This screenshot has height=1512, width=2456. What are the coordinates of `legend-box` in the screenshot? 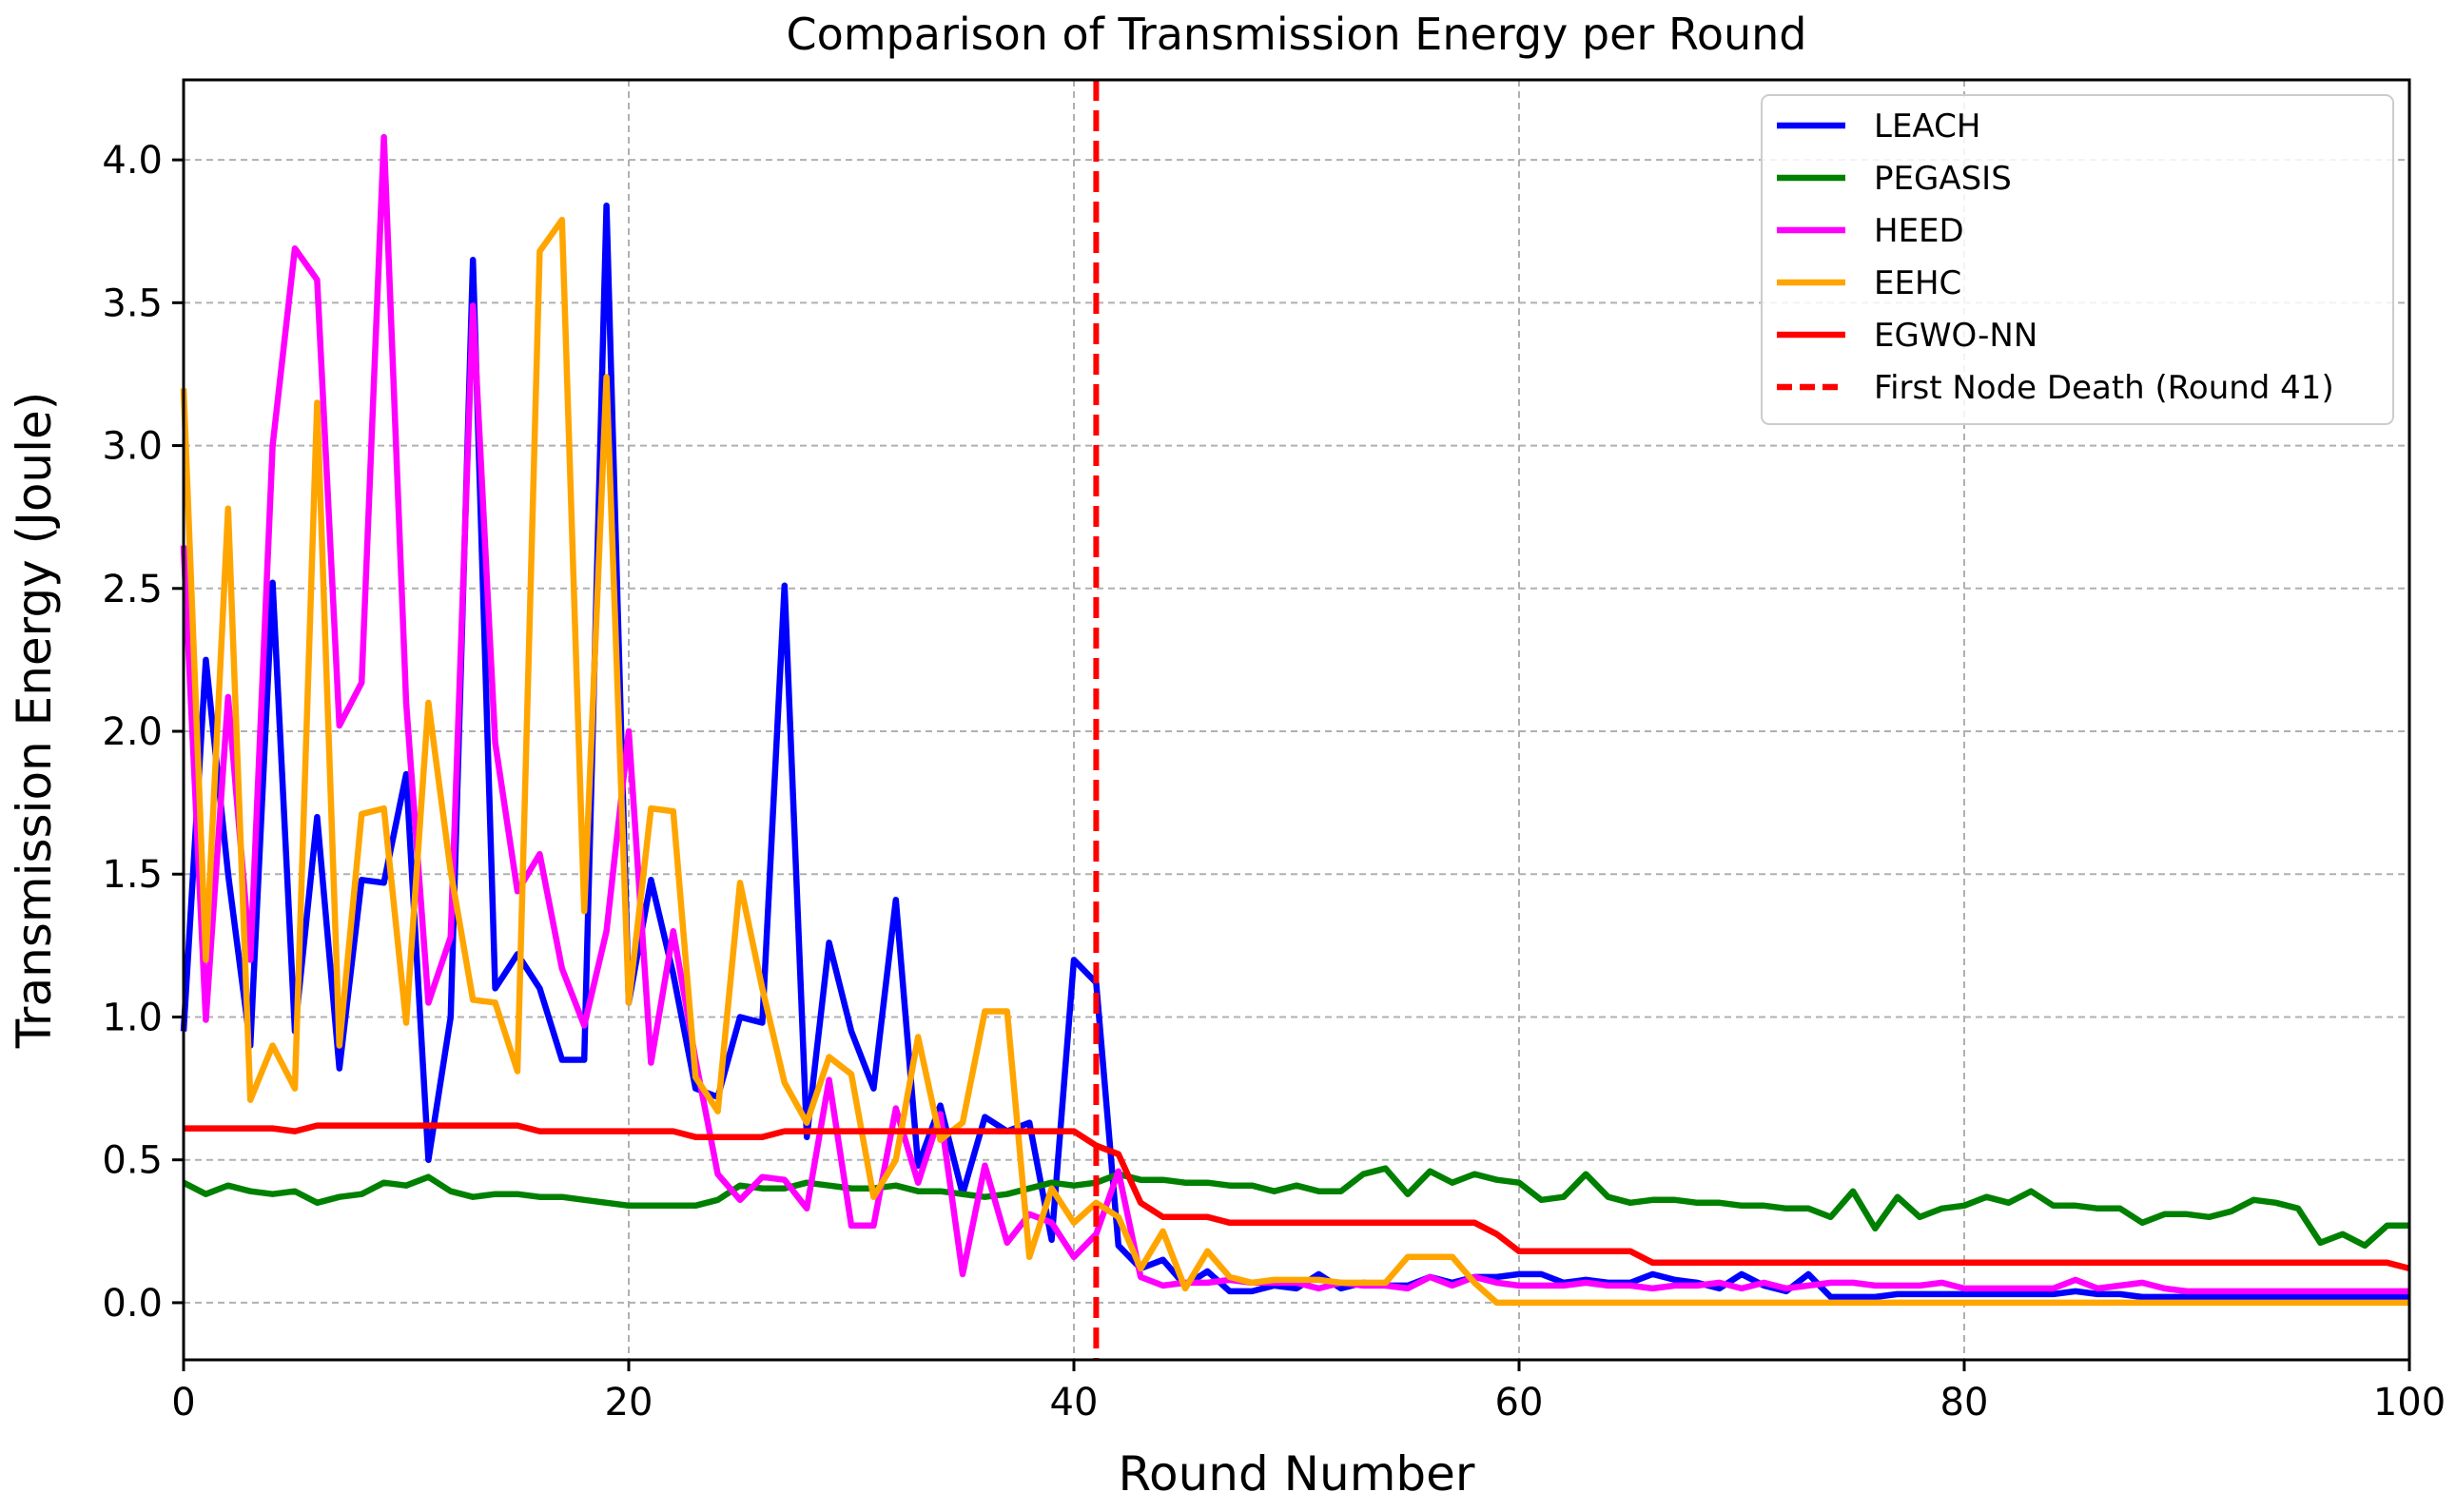 It's located at (2077, 259).